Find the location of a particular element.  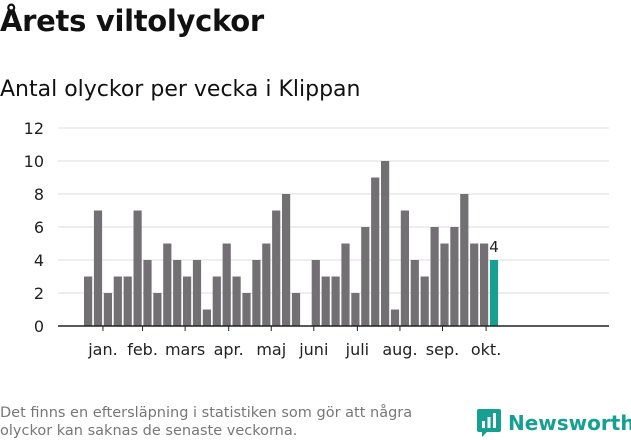

y-tick-label-8: 8 is located at coordinates (39, 194).